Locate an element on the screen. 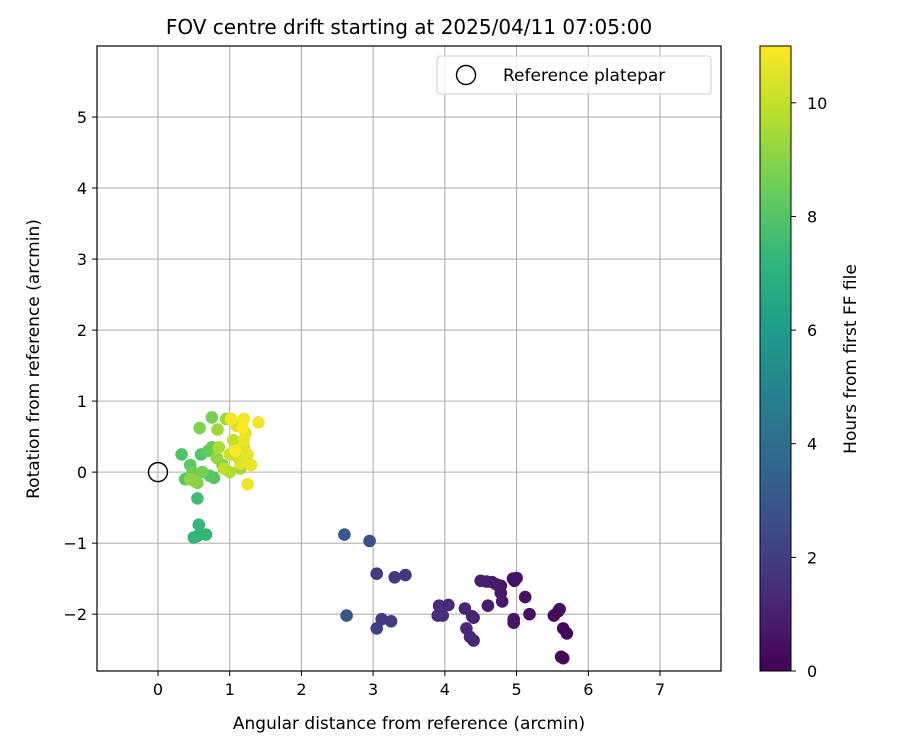  colorbar: 0 2 4 6 8 10 Hours from first FF file is located at coordinates (810, 363).